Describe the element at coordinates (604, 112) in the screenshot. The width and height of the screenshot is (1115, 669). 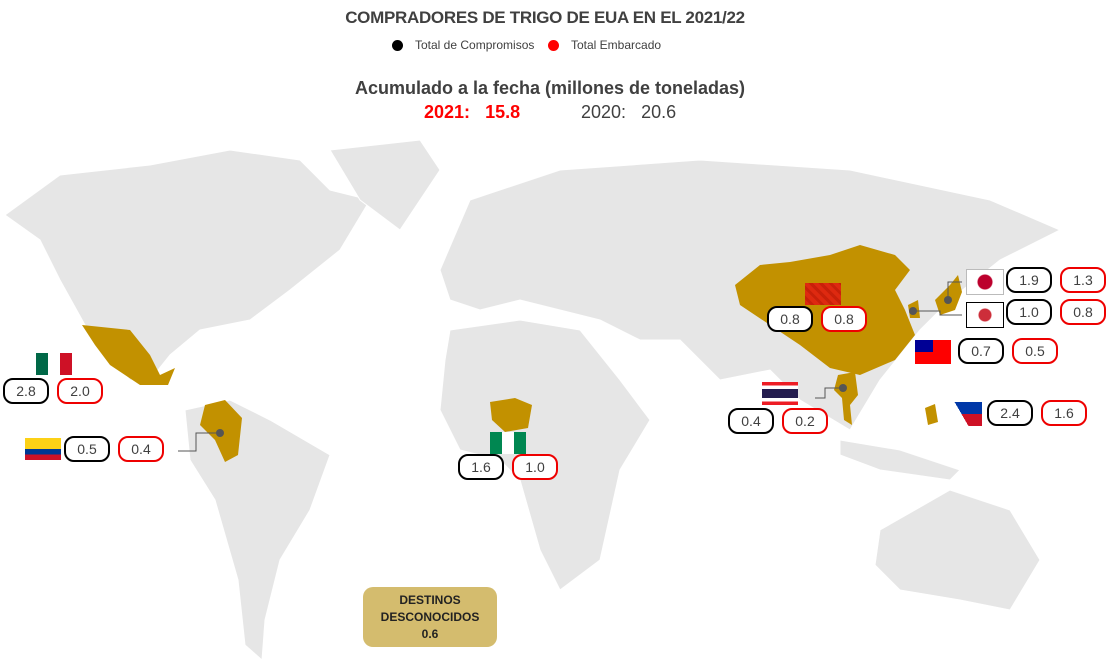
I see `previous-label: 2020:` at that location.